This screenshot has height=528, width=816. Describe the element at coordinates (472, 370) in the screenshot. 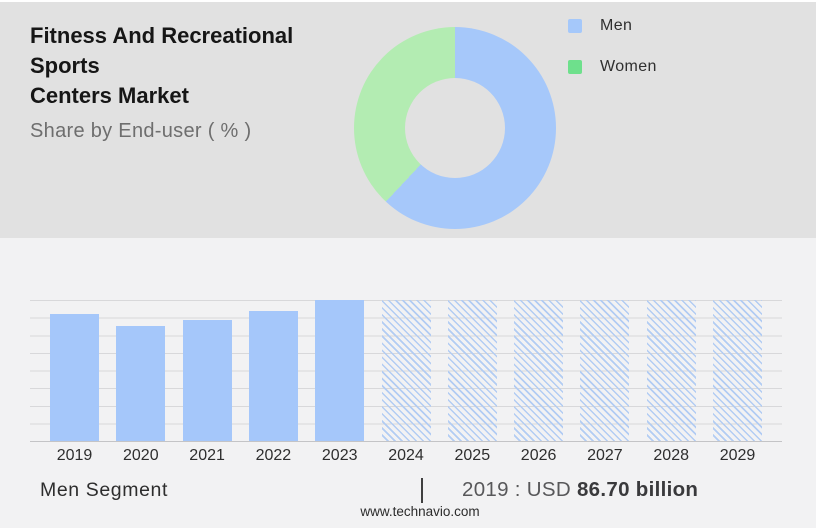

I see `bar-2025` at that location.